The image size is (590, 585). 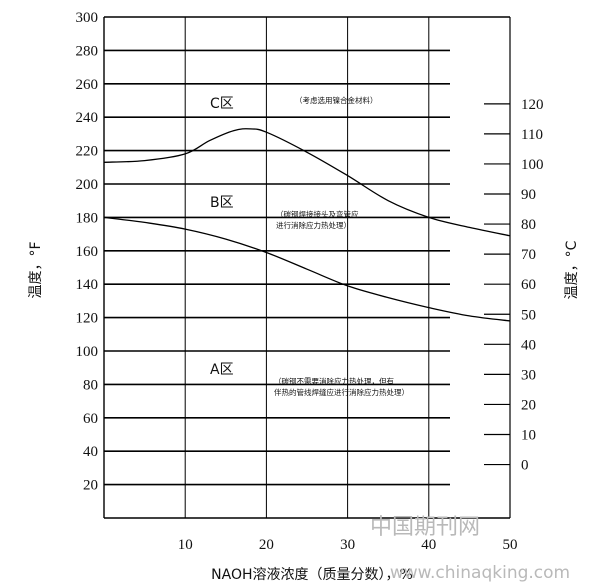 What do you see at coordinates (313, 225) in the screenshot?
I see `zone-b-note-line2: 进行消除应力热处理）` at bounding box center [313, 225].